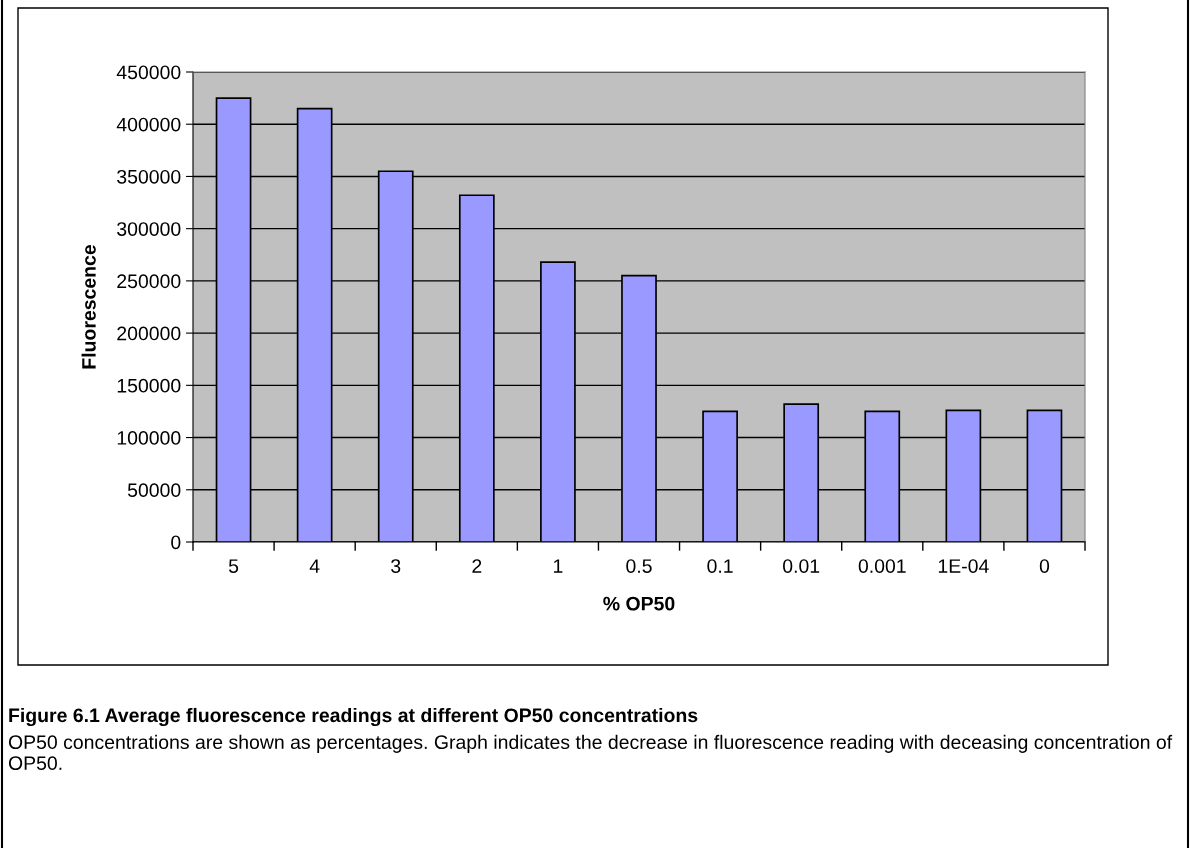  Describe the element at coordinates (639, 603) in the screenshot. I see `x-axis-title: % OP50` at that location.